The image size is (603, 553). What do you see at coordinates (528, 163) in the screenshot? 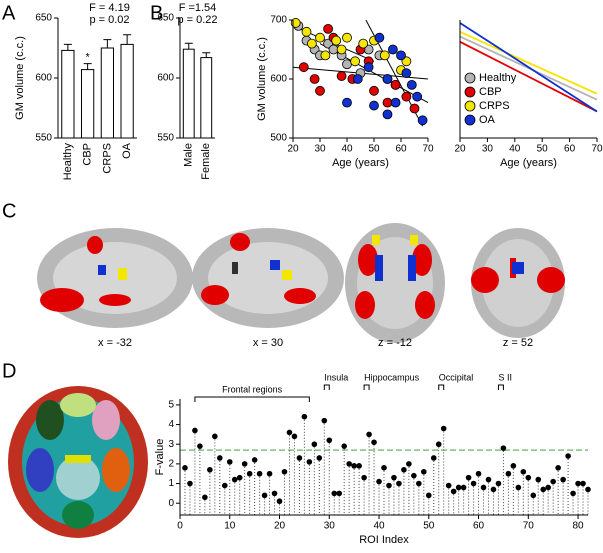
I see `x-axis-label: Age (years)` at bounding box center [528, 163].